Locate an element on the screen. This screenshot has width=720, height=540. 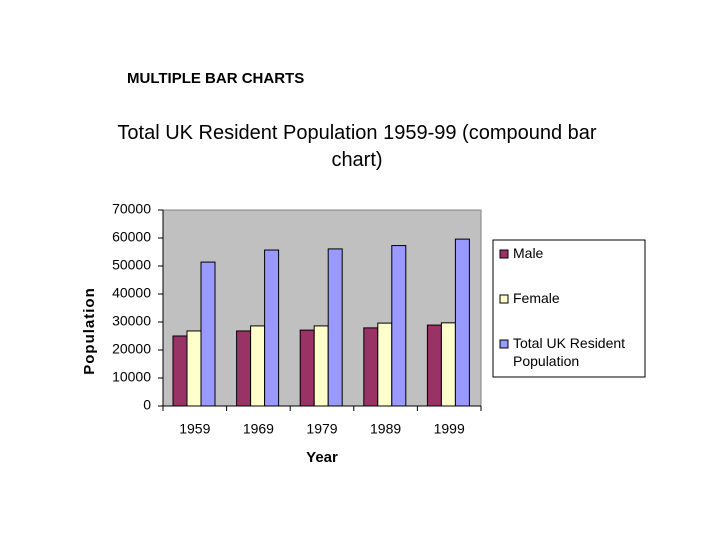
y-tick-label: 10000 is located at coordinates (131, 377).